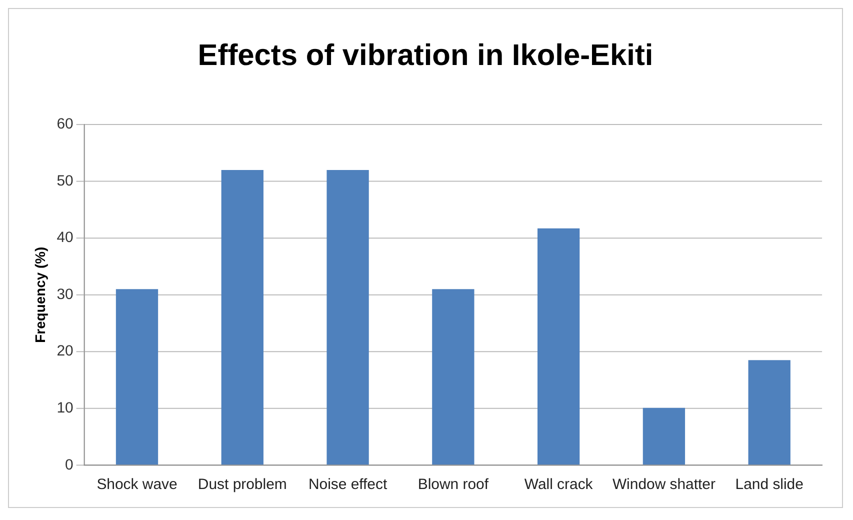  I want to click on x-tick-label: Window shatter, so click(664, 485).